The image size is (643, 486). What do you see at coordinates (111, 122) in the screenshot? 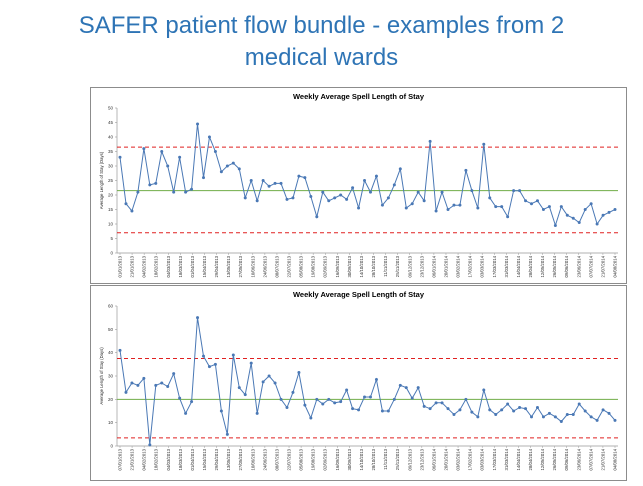
I see `y-tick-label: 45` at bounding box center [111, 122].